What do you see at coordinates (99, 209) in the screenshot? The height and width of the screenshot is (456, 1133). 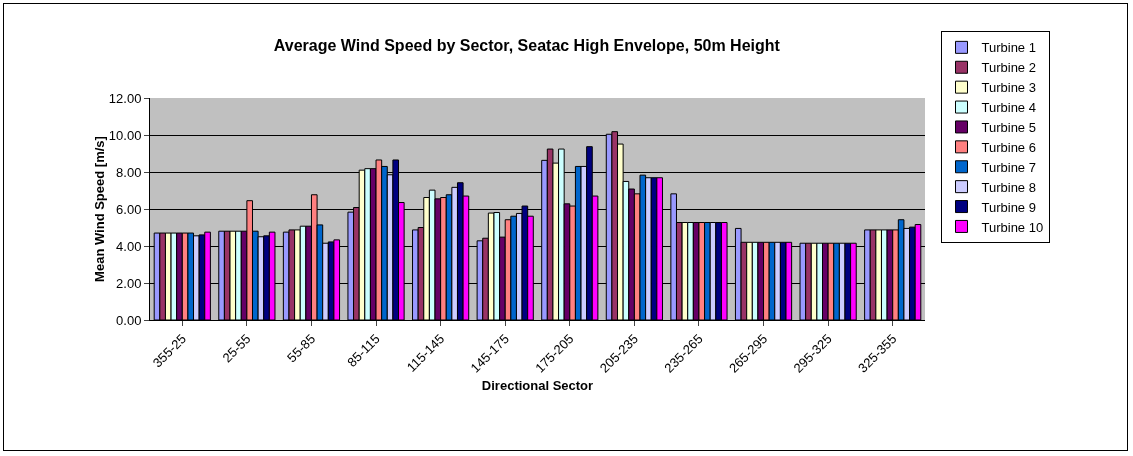 I see `y-axis-title: Mean Wind Speed [m/s]` at bounding box center [99, 209].